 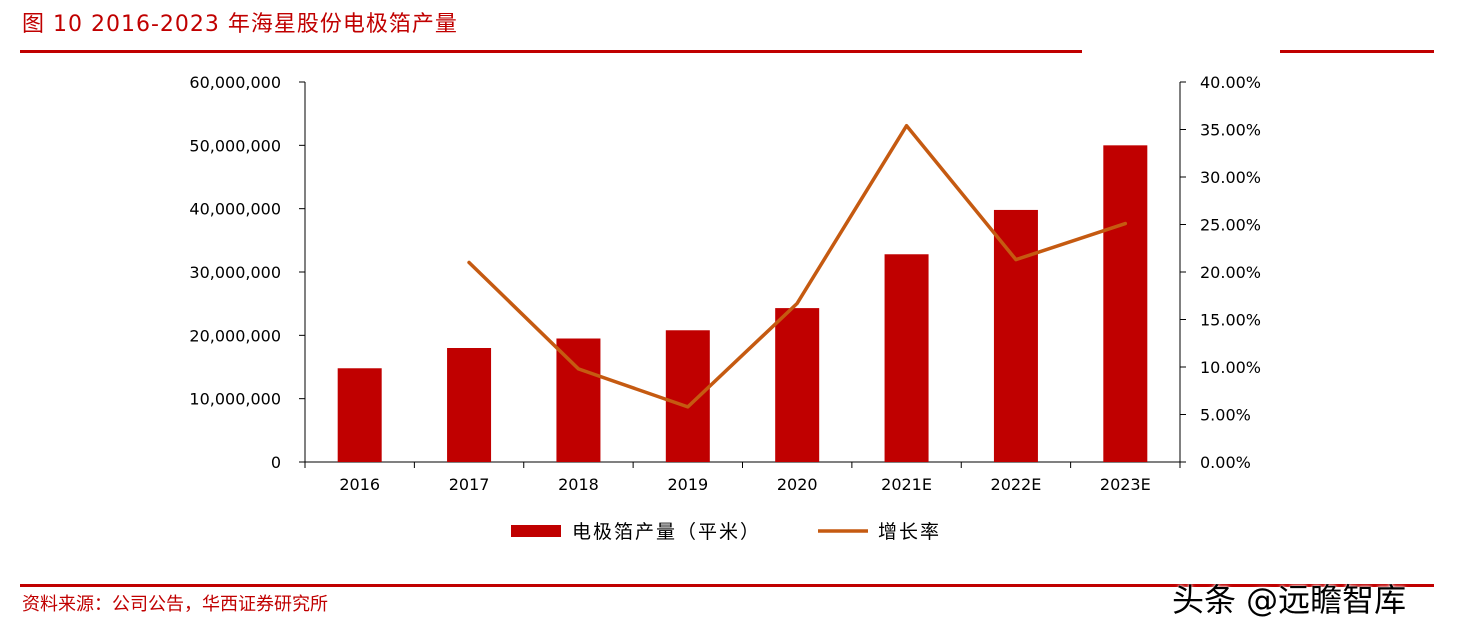 I want to click on right-tick-label: 10.00%, so click(x=1230, y=367).